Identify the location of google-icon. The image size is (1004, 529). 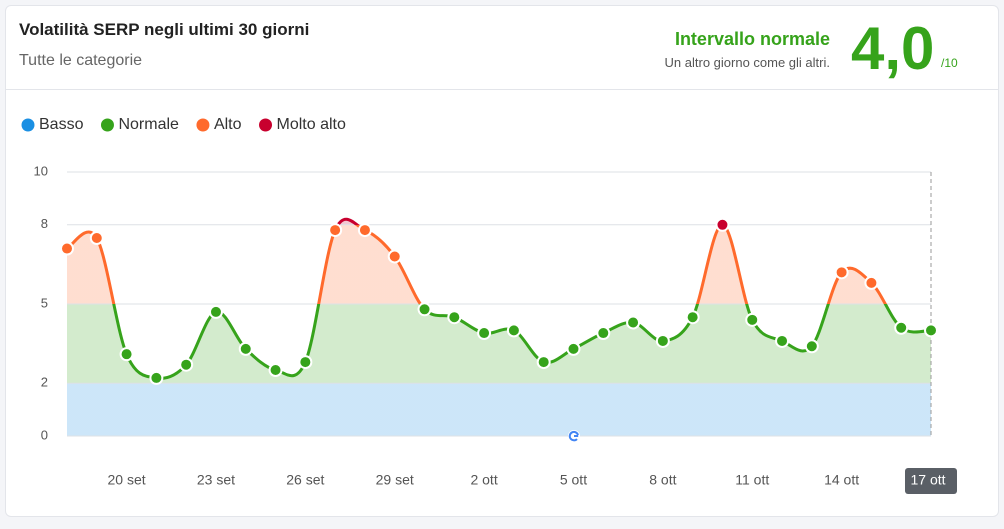
(573, 436).